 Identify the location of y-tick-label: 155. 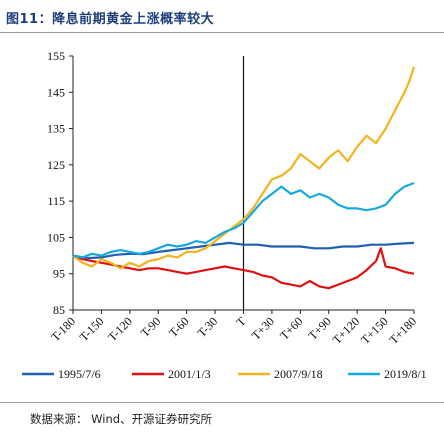
(56, 56).